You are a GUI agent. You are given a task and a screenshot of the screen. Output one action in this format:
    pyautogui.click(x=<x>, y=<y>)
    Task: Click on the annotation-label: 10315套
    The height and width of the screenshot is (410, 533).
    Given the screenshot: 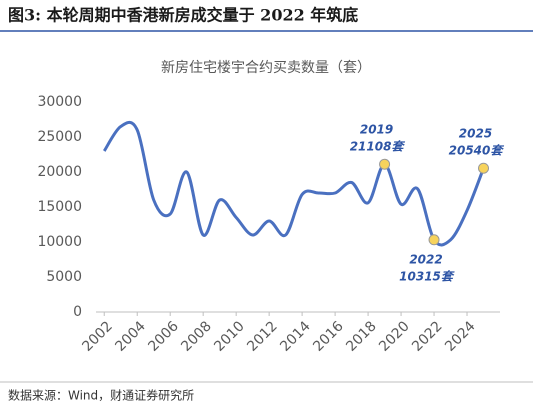 What is the action you would take?
    pyautogui.click(x=427, y=276)
    